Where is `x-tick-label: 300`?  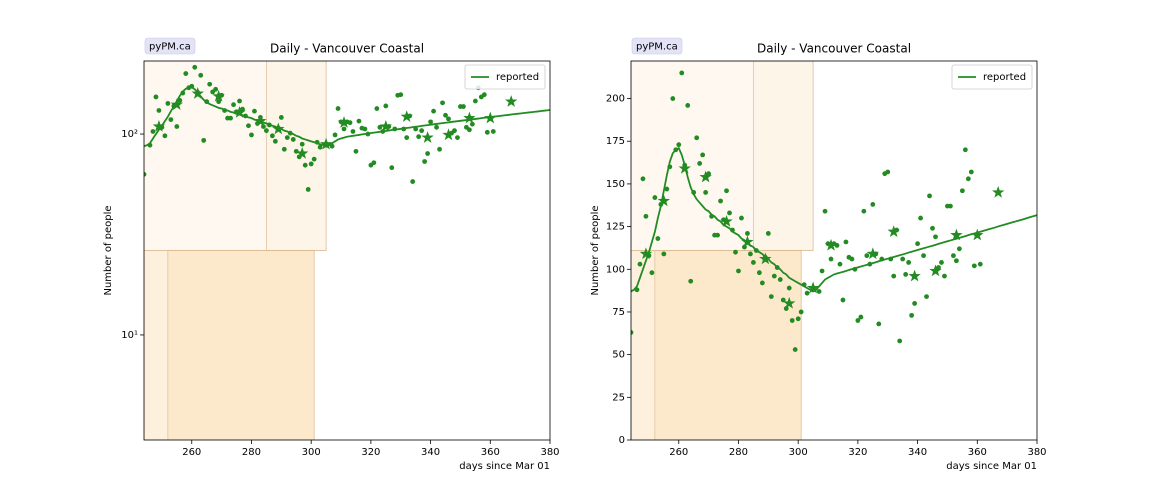
x-tick-label: 300 is located at coordinates (311, 452).